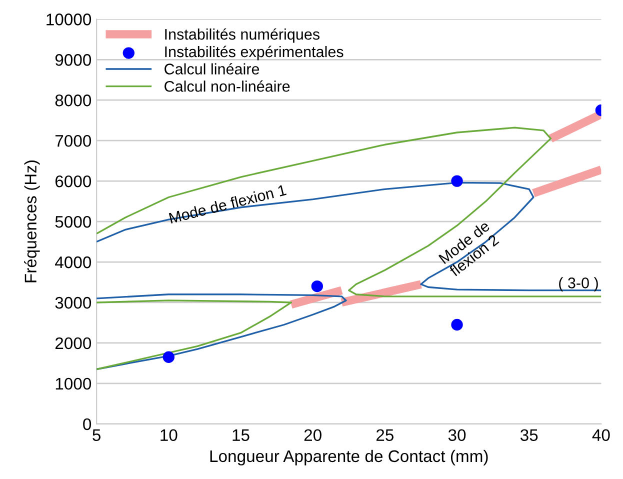 This screenshot has height=479, width=623. Describe the element at coordinates (254, 53) in the screenshot. I see `legend-label: Instabilités expérimentales` at that location.